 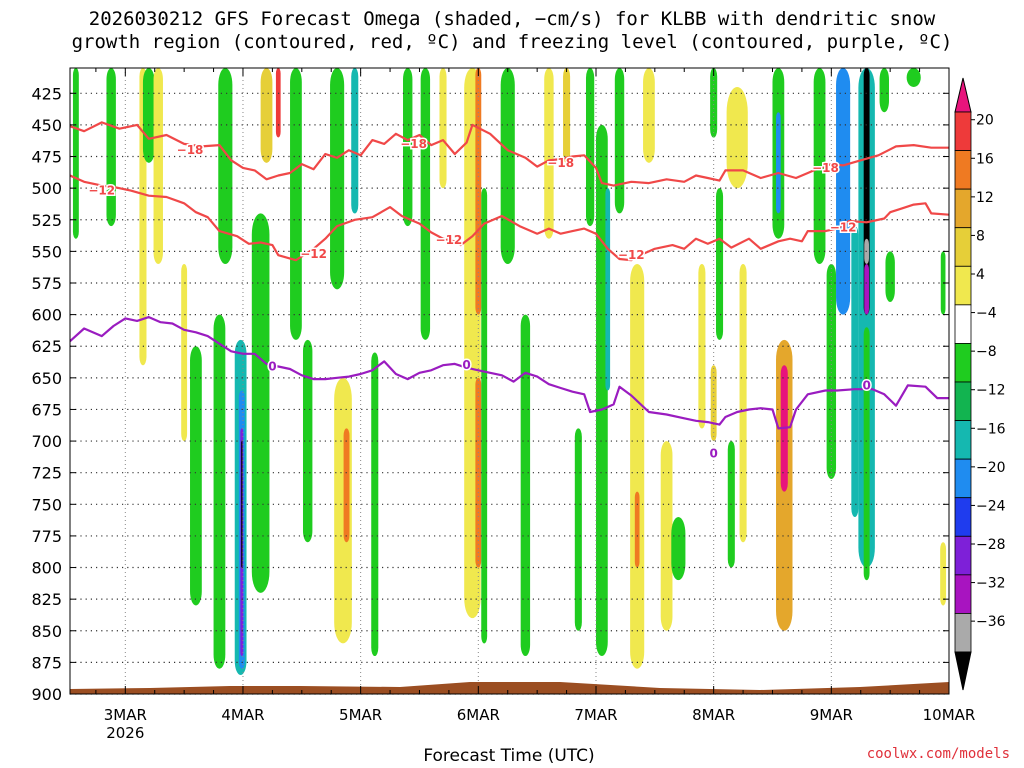 What do you see at coordinates (125, 715) in the screenshot?
I see `x-tick-label: 3MAR` at bounding box center [125, 715].